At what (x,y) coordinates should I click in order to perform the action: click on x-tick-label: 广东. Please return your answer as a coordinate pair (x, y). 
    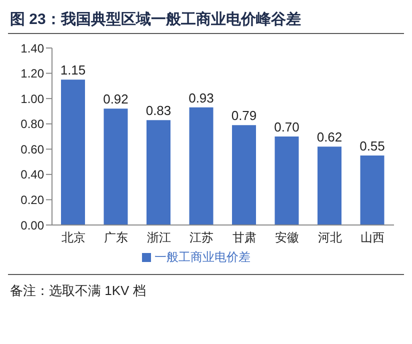
    Looking at the image, I should click on (116, 237).